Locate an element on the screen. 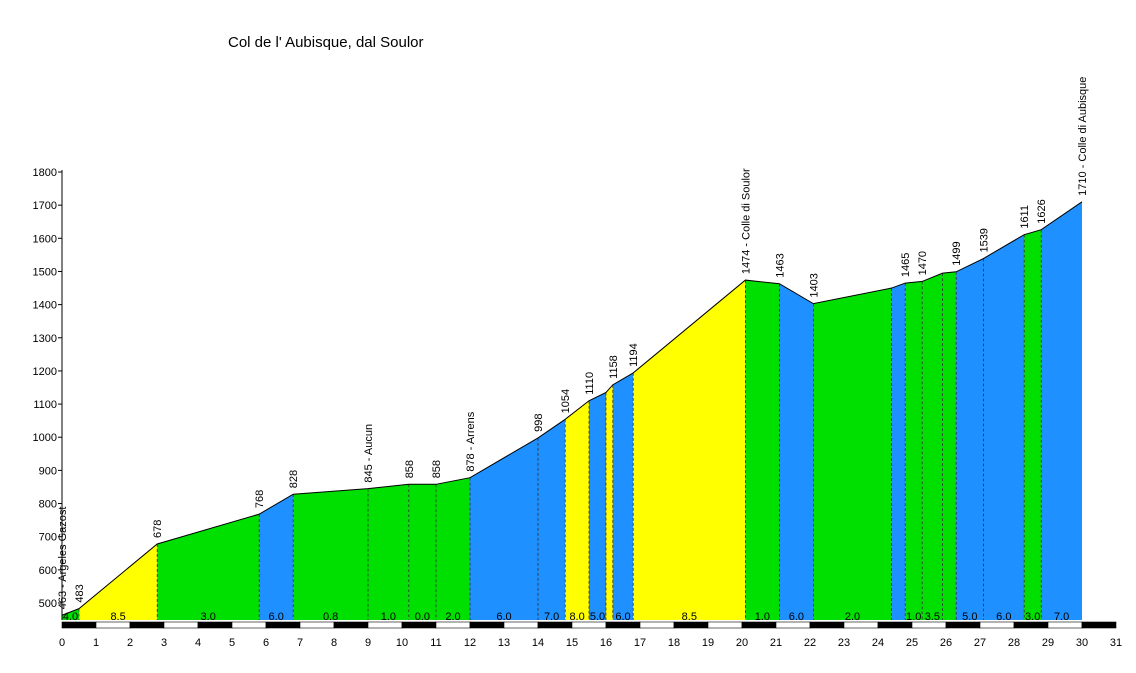 This screenshot has height=673, width=1136. x-tick-label: 28 is located at coordinates (1014, 643).